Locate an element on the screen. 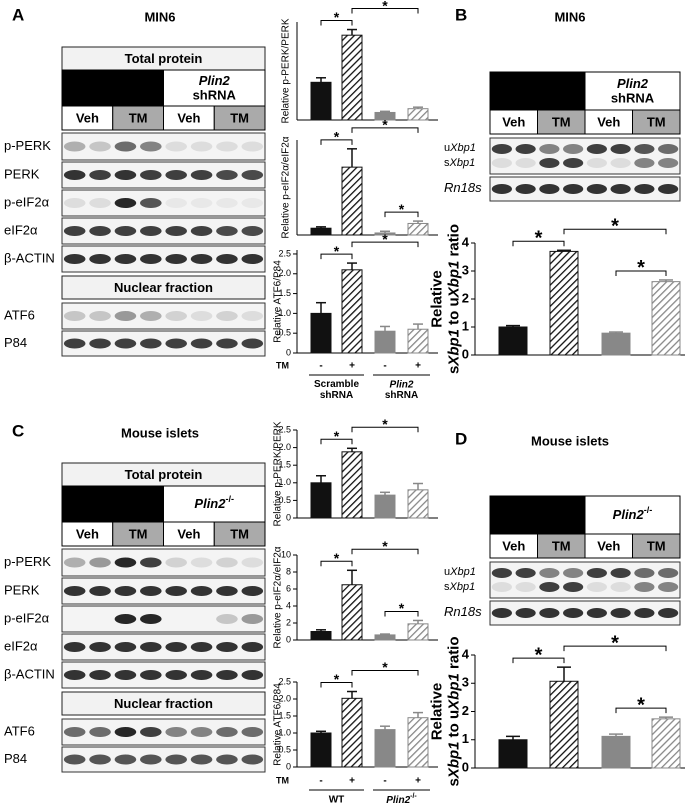  blot-label: β-ACTIN is located at coordinates (29, 257).